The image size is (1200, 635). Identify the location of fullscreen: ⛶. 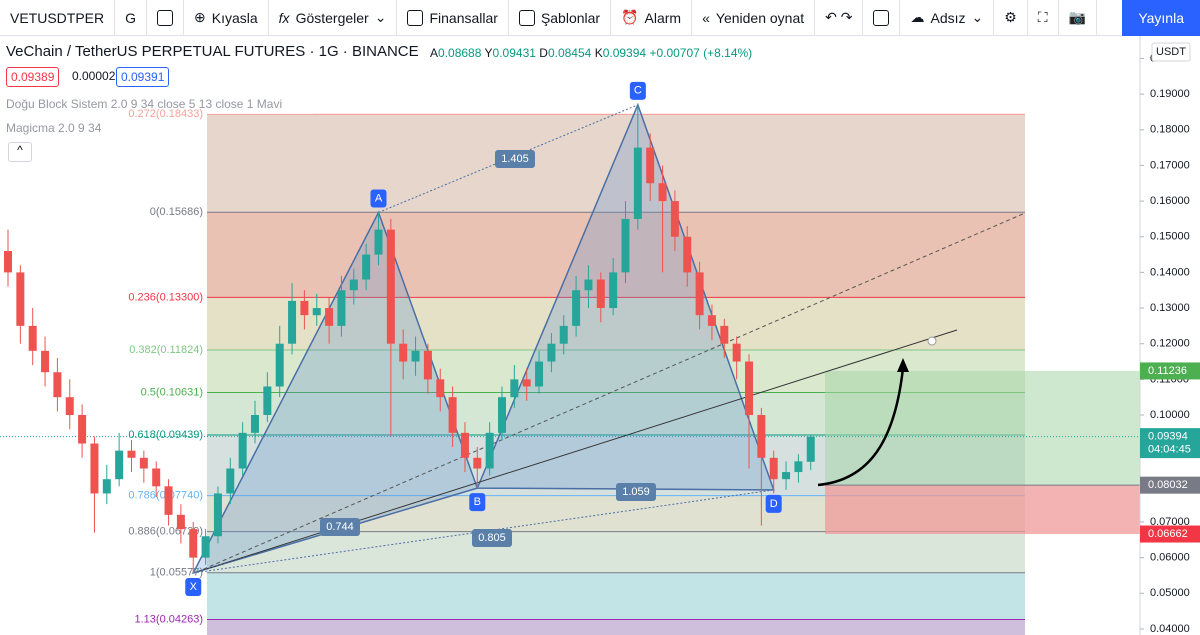
(1043, 18).